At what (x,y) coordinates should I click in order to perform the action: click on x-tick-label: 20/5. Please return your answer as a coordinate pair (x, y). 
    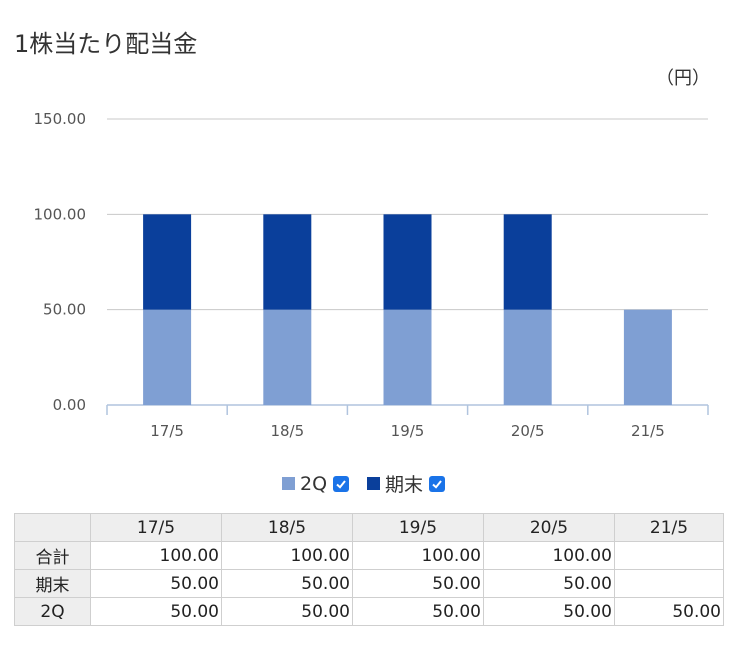
    Looking at the image, I should click on (528, 431).